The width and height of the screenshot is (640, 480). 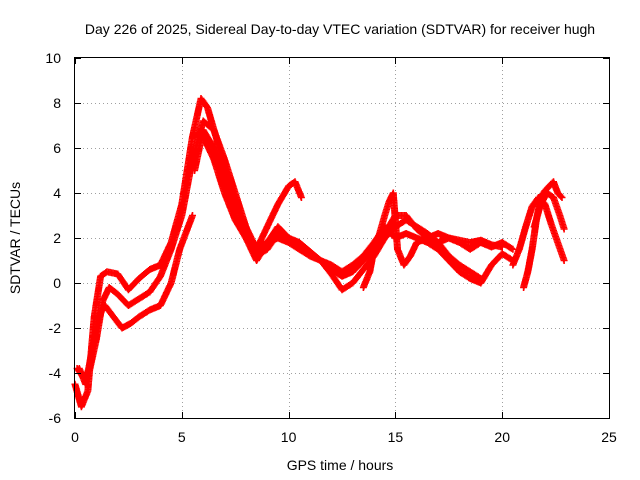 What do you see at coordinates (57, 283) in the screenshot?
I see `y-tick-label: 0` at bounding box center [57, 283].